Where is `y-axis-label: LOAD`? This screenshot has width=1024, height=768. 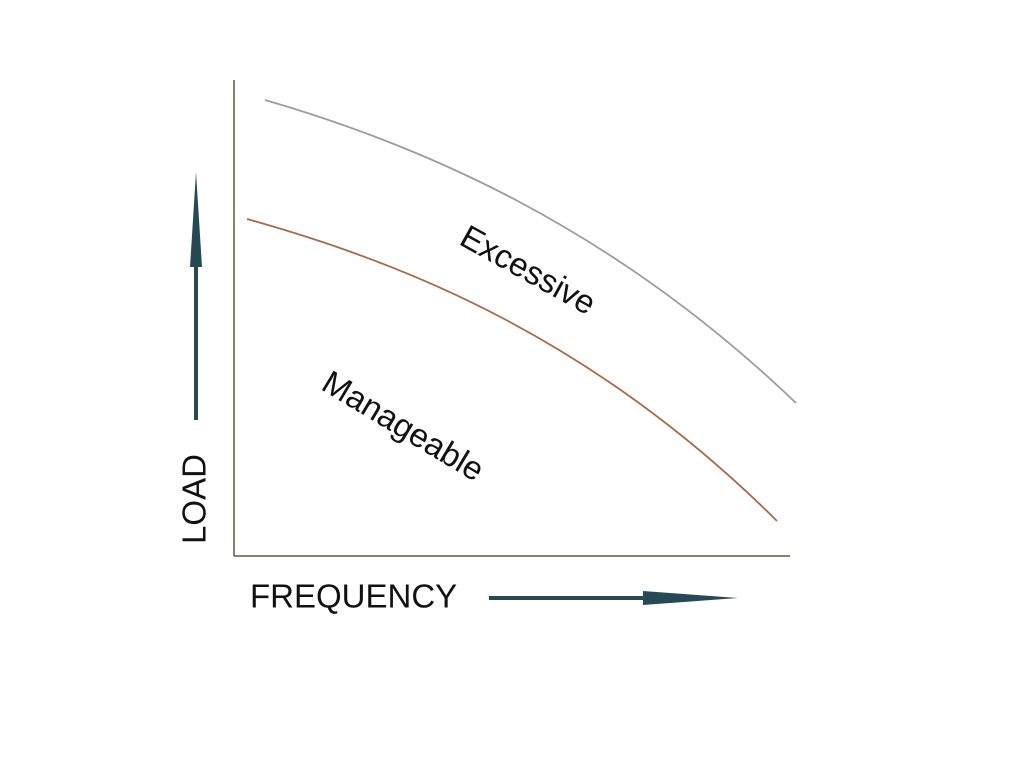 y-axis-label: LOAD is located at coordinates (194, 499).